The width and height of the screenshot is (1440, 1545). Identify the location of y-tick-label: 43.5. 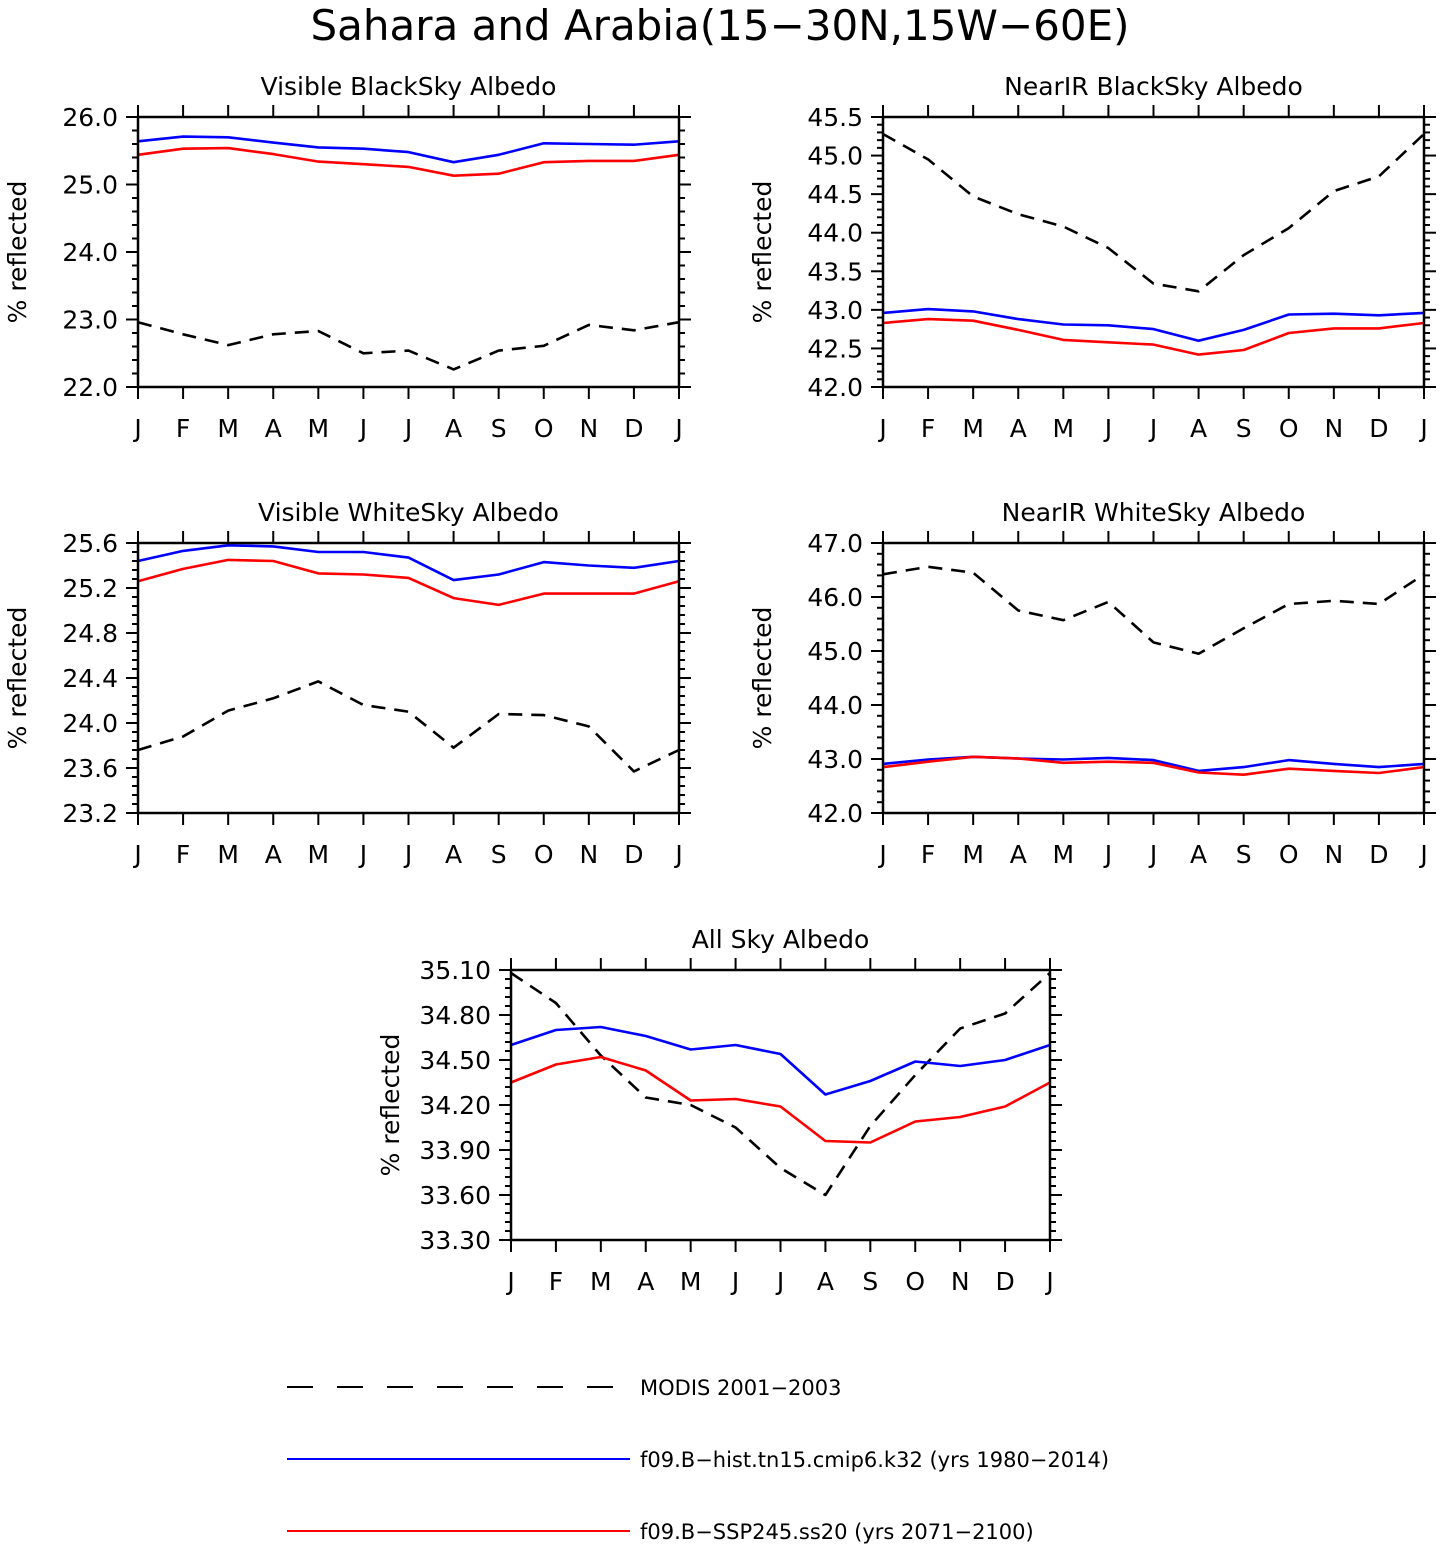
(835, 271).